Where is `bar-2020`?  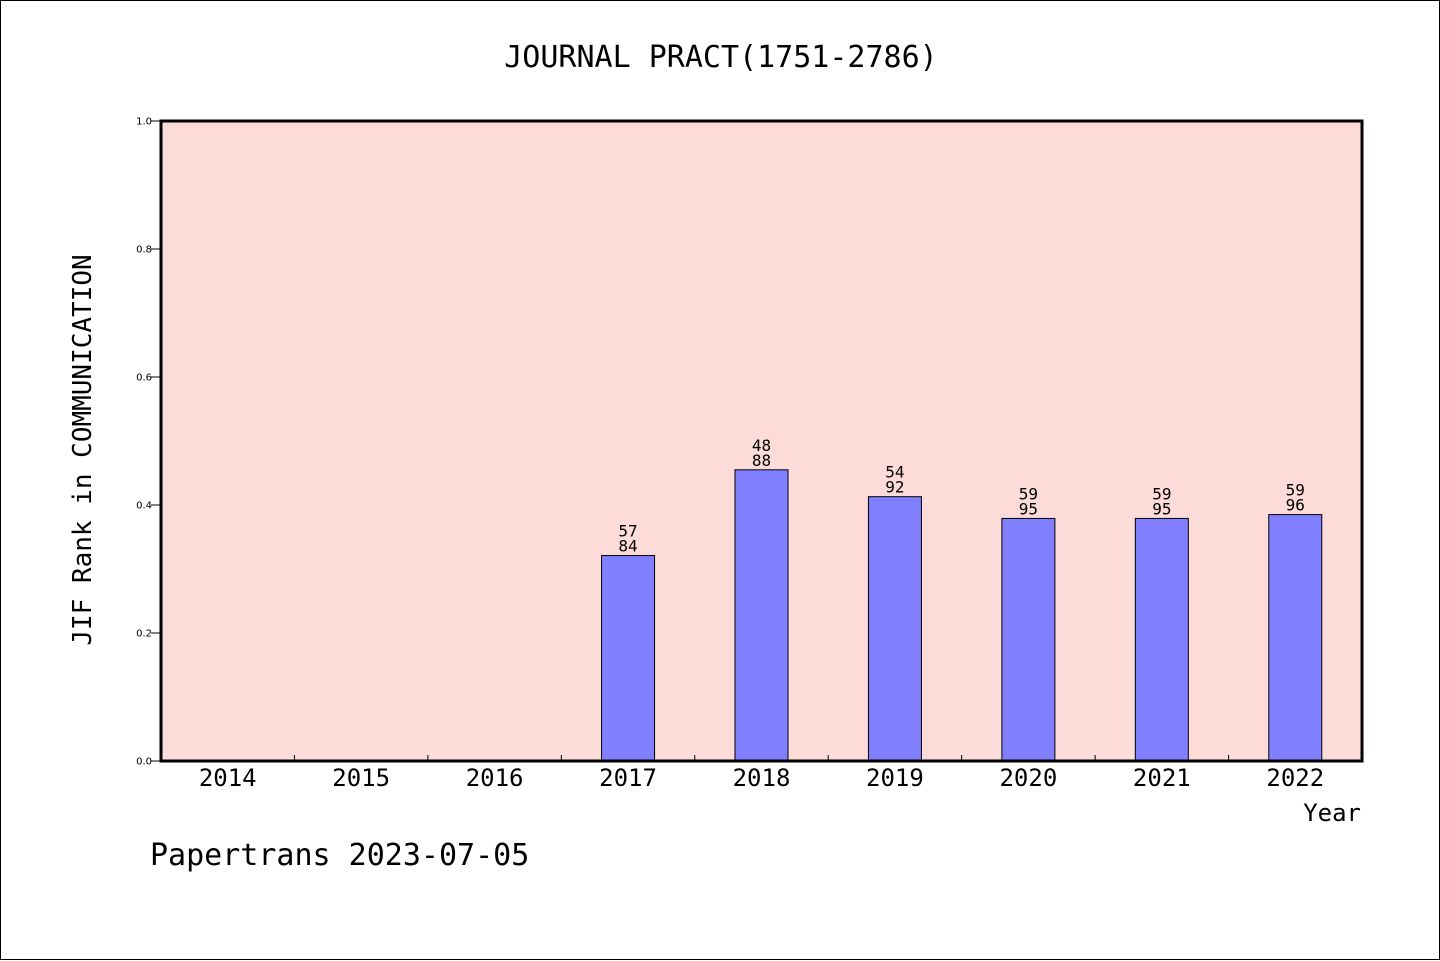 bar-2020 is located at coordinates (1028, 639).